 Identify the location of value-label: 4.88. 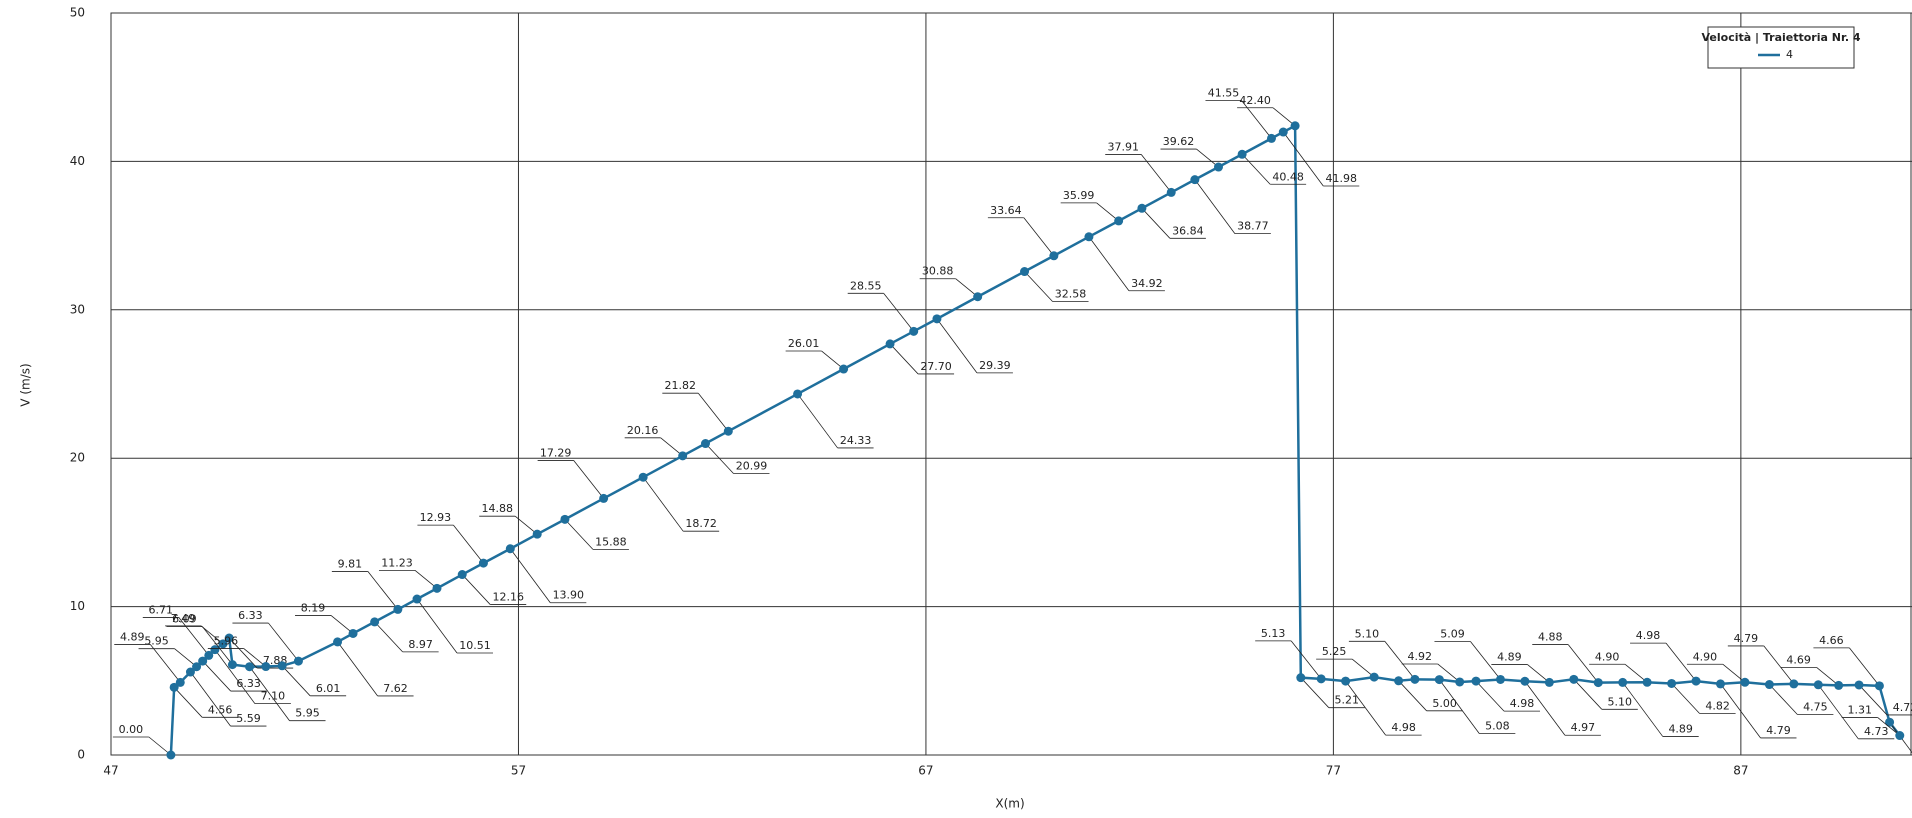
(1550, 637).